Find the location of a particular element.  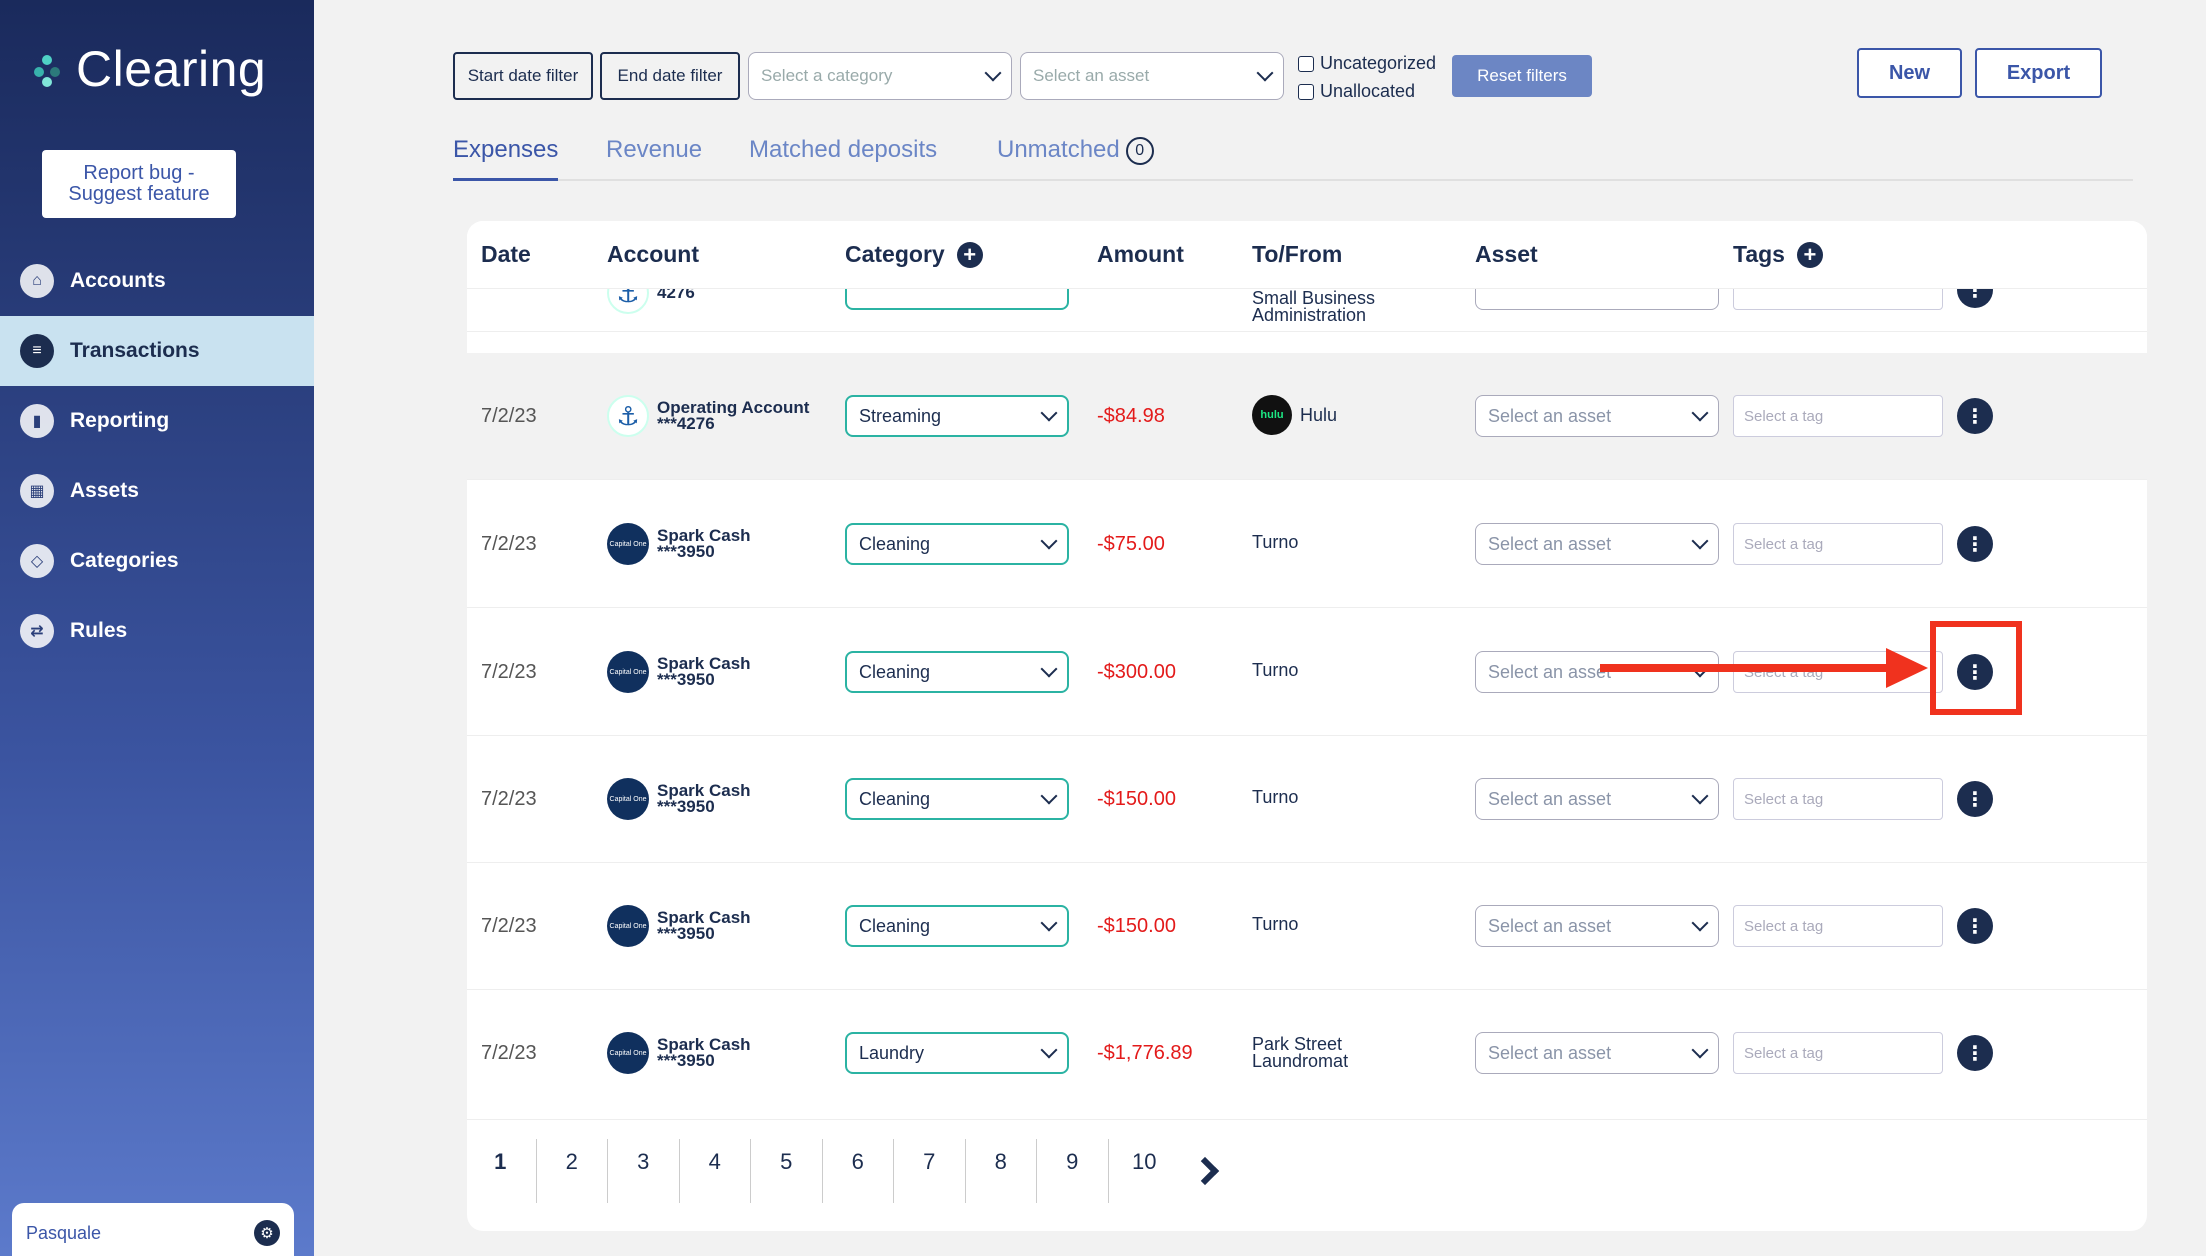

logo-icon is located at coordinates (50, 69).